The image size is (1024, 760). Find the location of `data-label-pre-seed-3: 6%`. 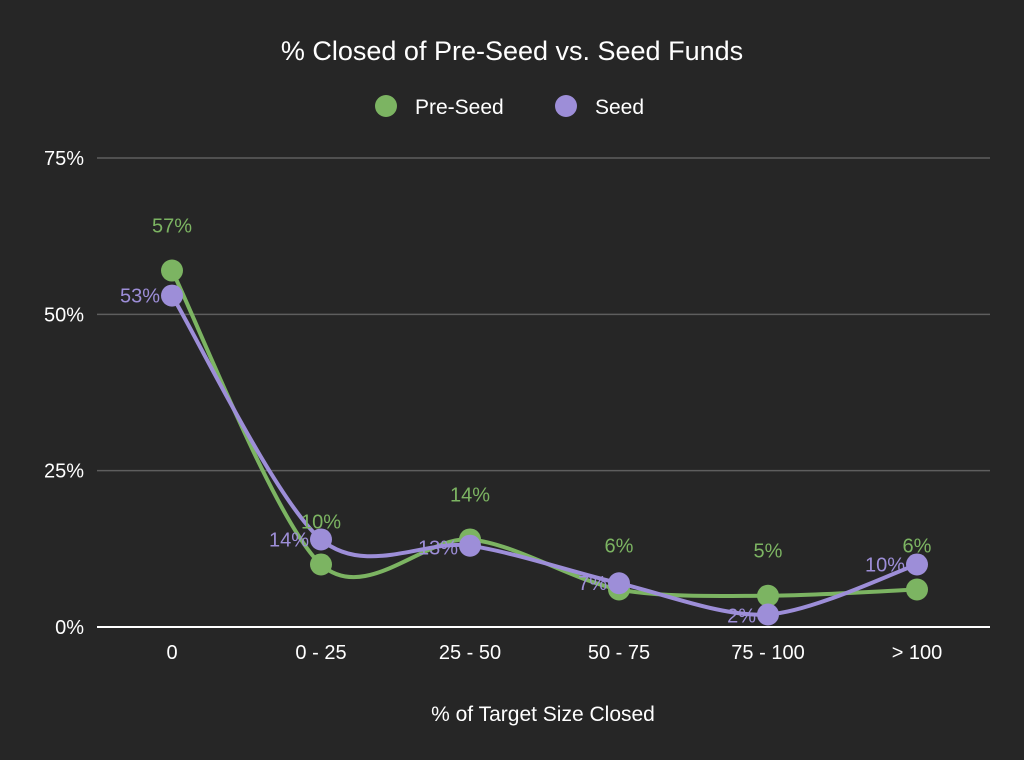

data-label-pre-seed-3: 6% is located at coordinates (619, 546).